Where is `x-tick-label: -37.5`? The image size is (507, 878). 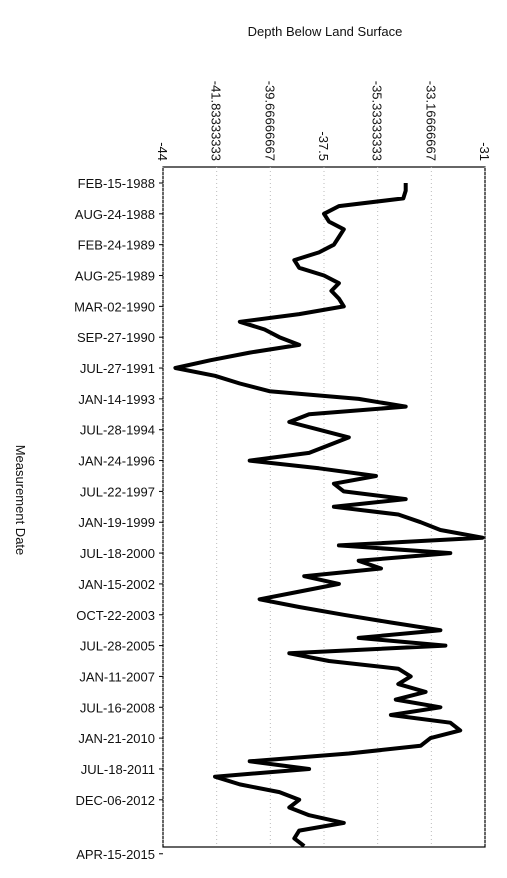
x-tick-label: -37.5 is located at coordinates (323, 146).